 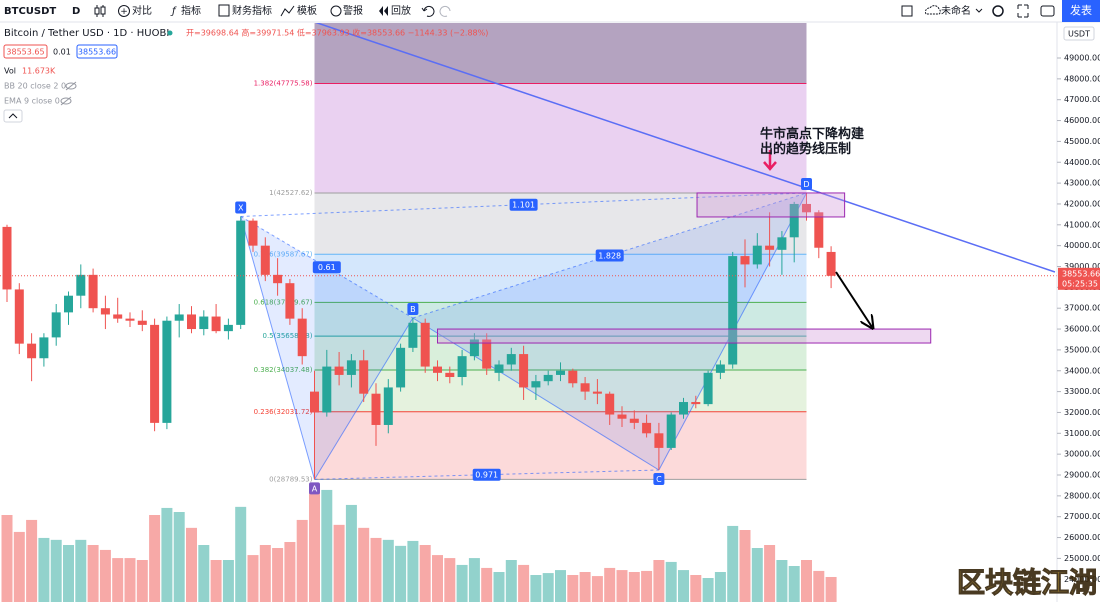 What do you see at coordinates (252, 10) in the screenshot?
I see `toolbar-item: 财务指标` at bounding box center [252, 10].